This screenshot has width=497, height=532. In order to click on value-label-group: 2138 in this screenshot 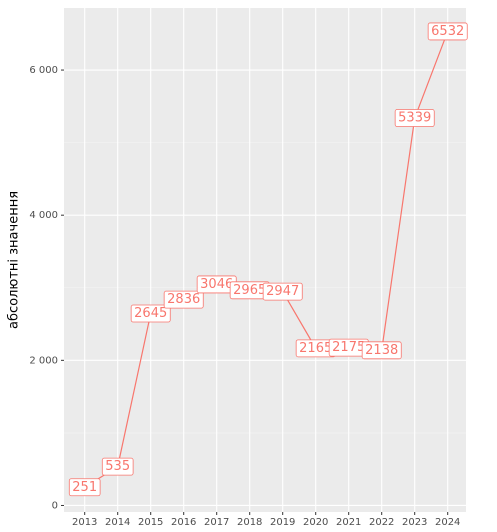, I will do `click(381, 350)`.